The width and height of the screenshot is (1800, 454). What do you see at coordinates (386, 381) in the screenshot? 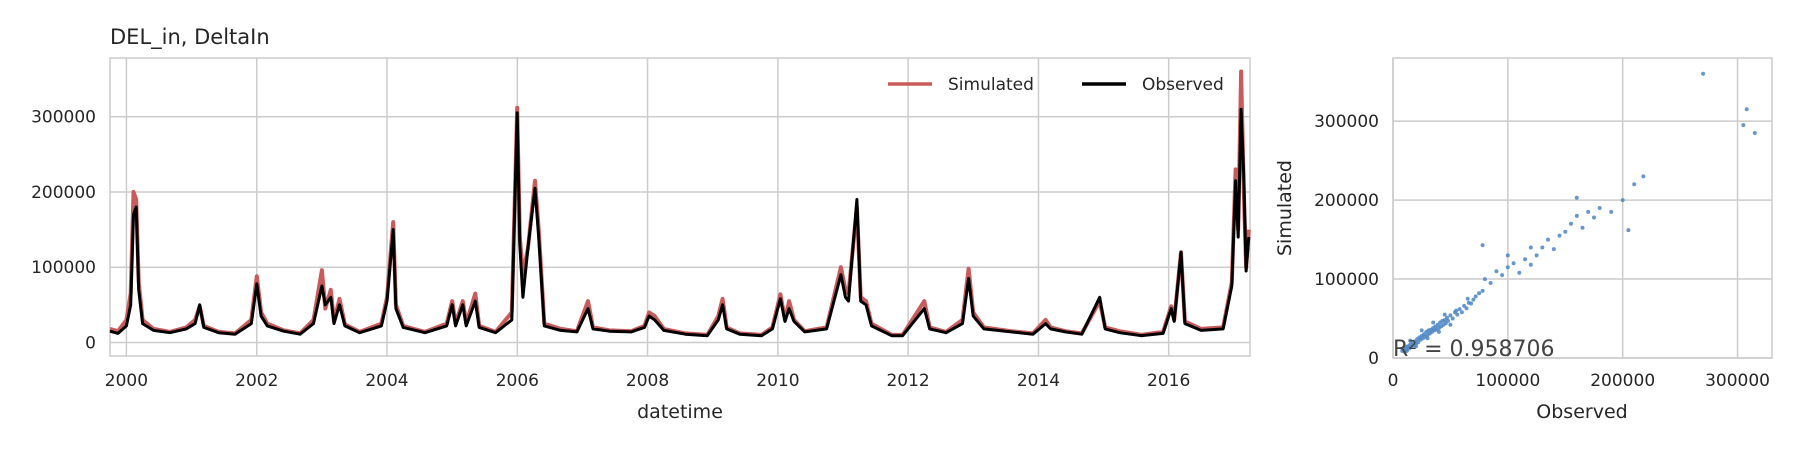
I see `timeseries-x-tick-label: 2004` at bounding box center [386, 381].